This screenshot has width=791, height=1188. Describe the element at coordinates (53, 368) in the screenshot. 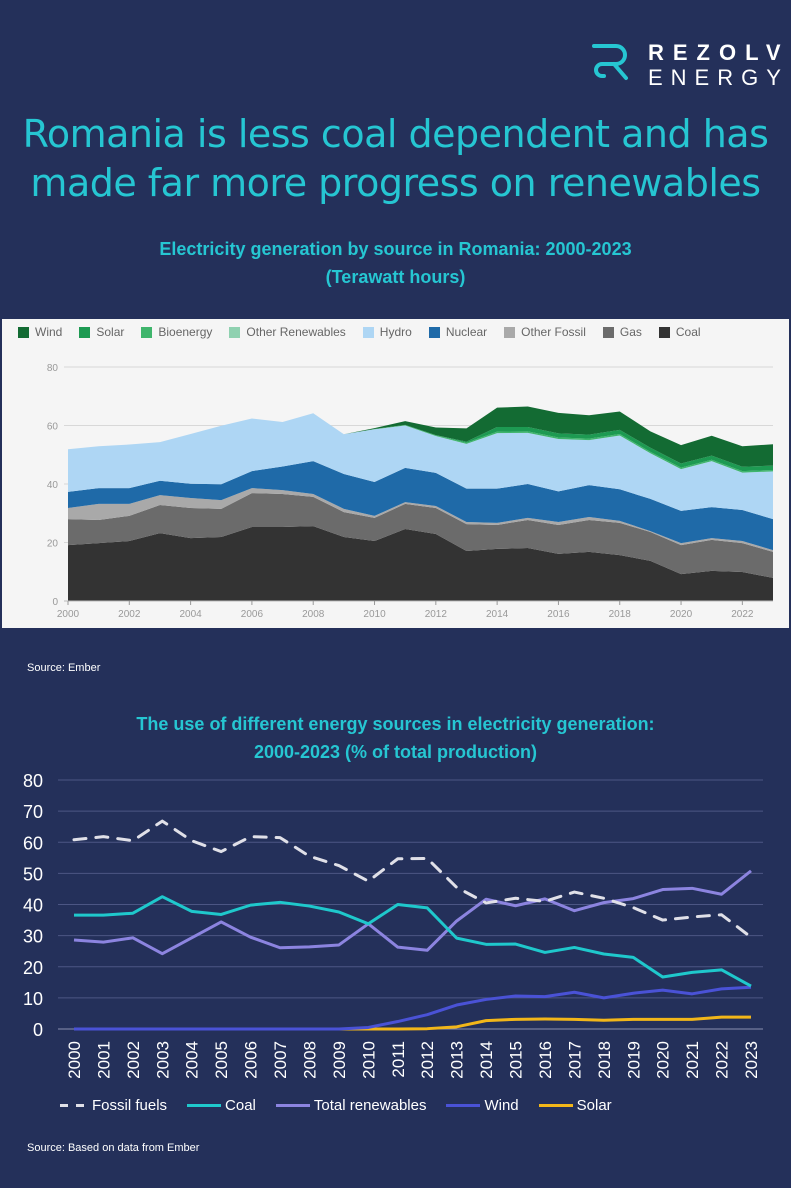

I see `chart1-y-tick-label: 80` at that location.